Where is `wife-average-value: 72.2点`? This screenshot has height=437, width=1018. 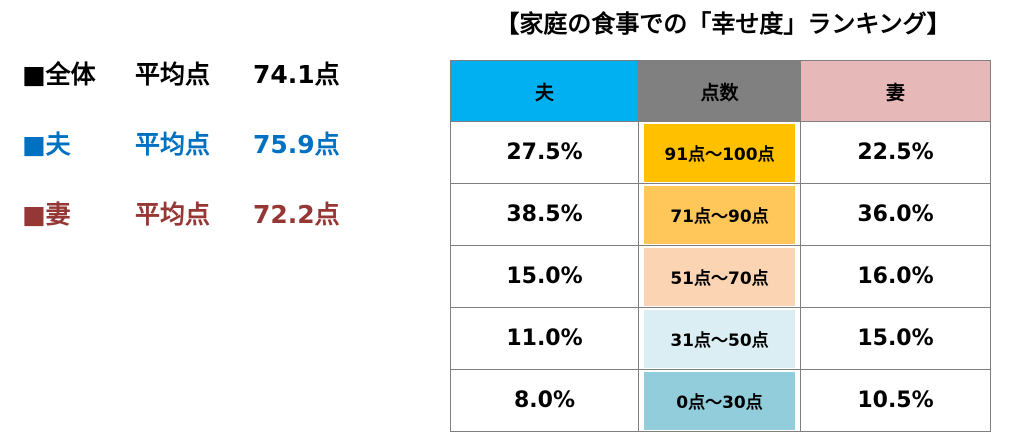 wife-average-value: 72.2点 is located at coordinates (296, 214).